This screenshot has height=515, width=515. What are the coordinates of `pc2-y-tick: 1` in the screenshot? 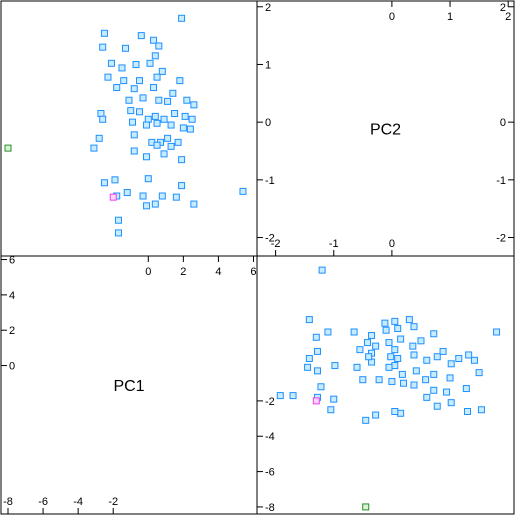 It's located at (268, 65).